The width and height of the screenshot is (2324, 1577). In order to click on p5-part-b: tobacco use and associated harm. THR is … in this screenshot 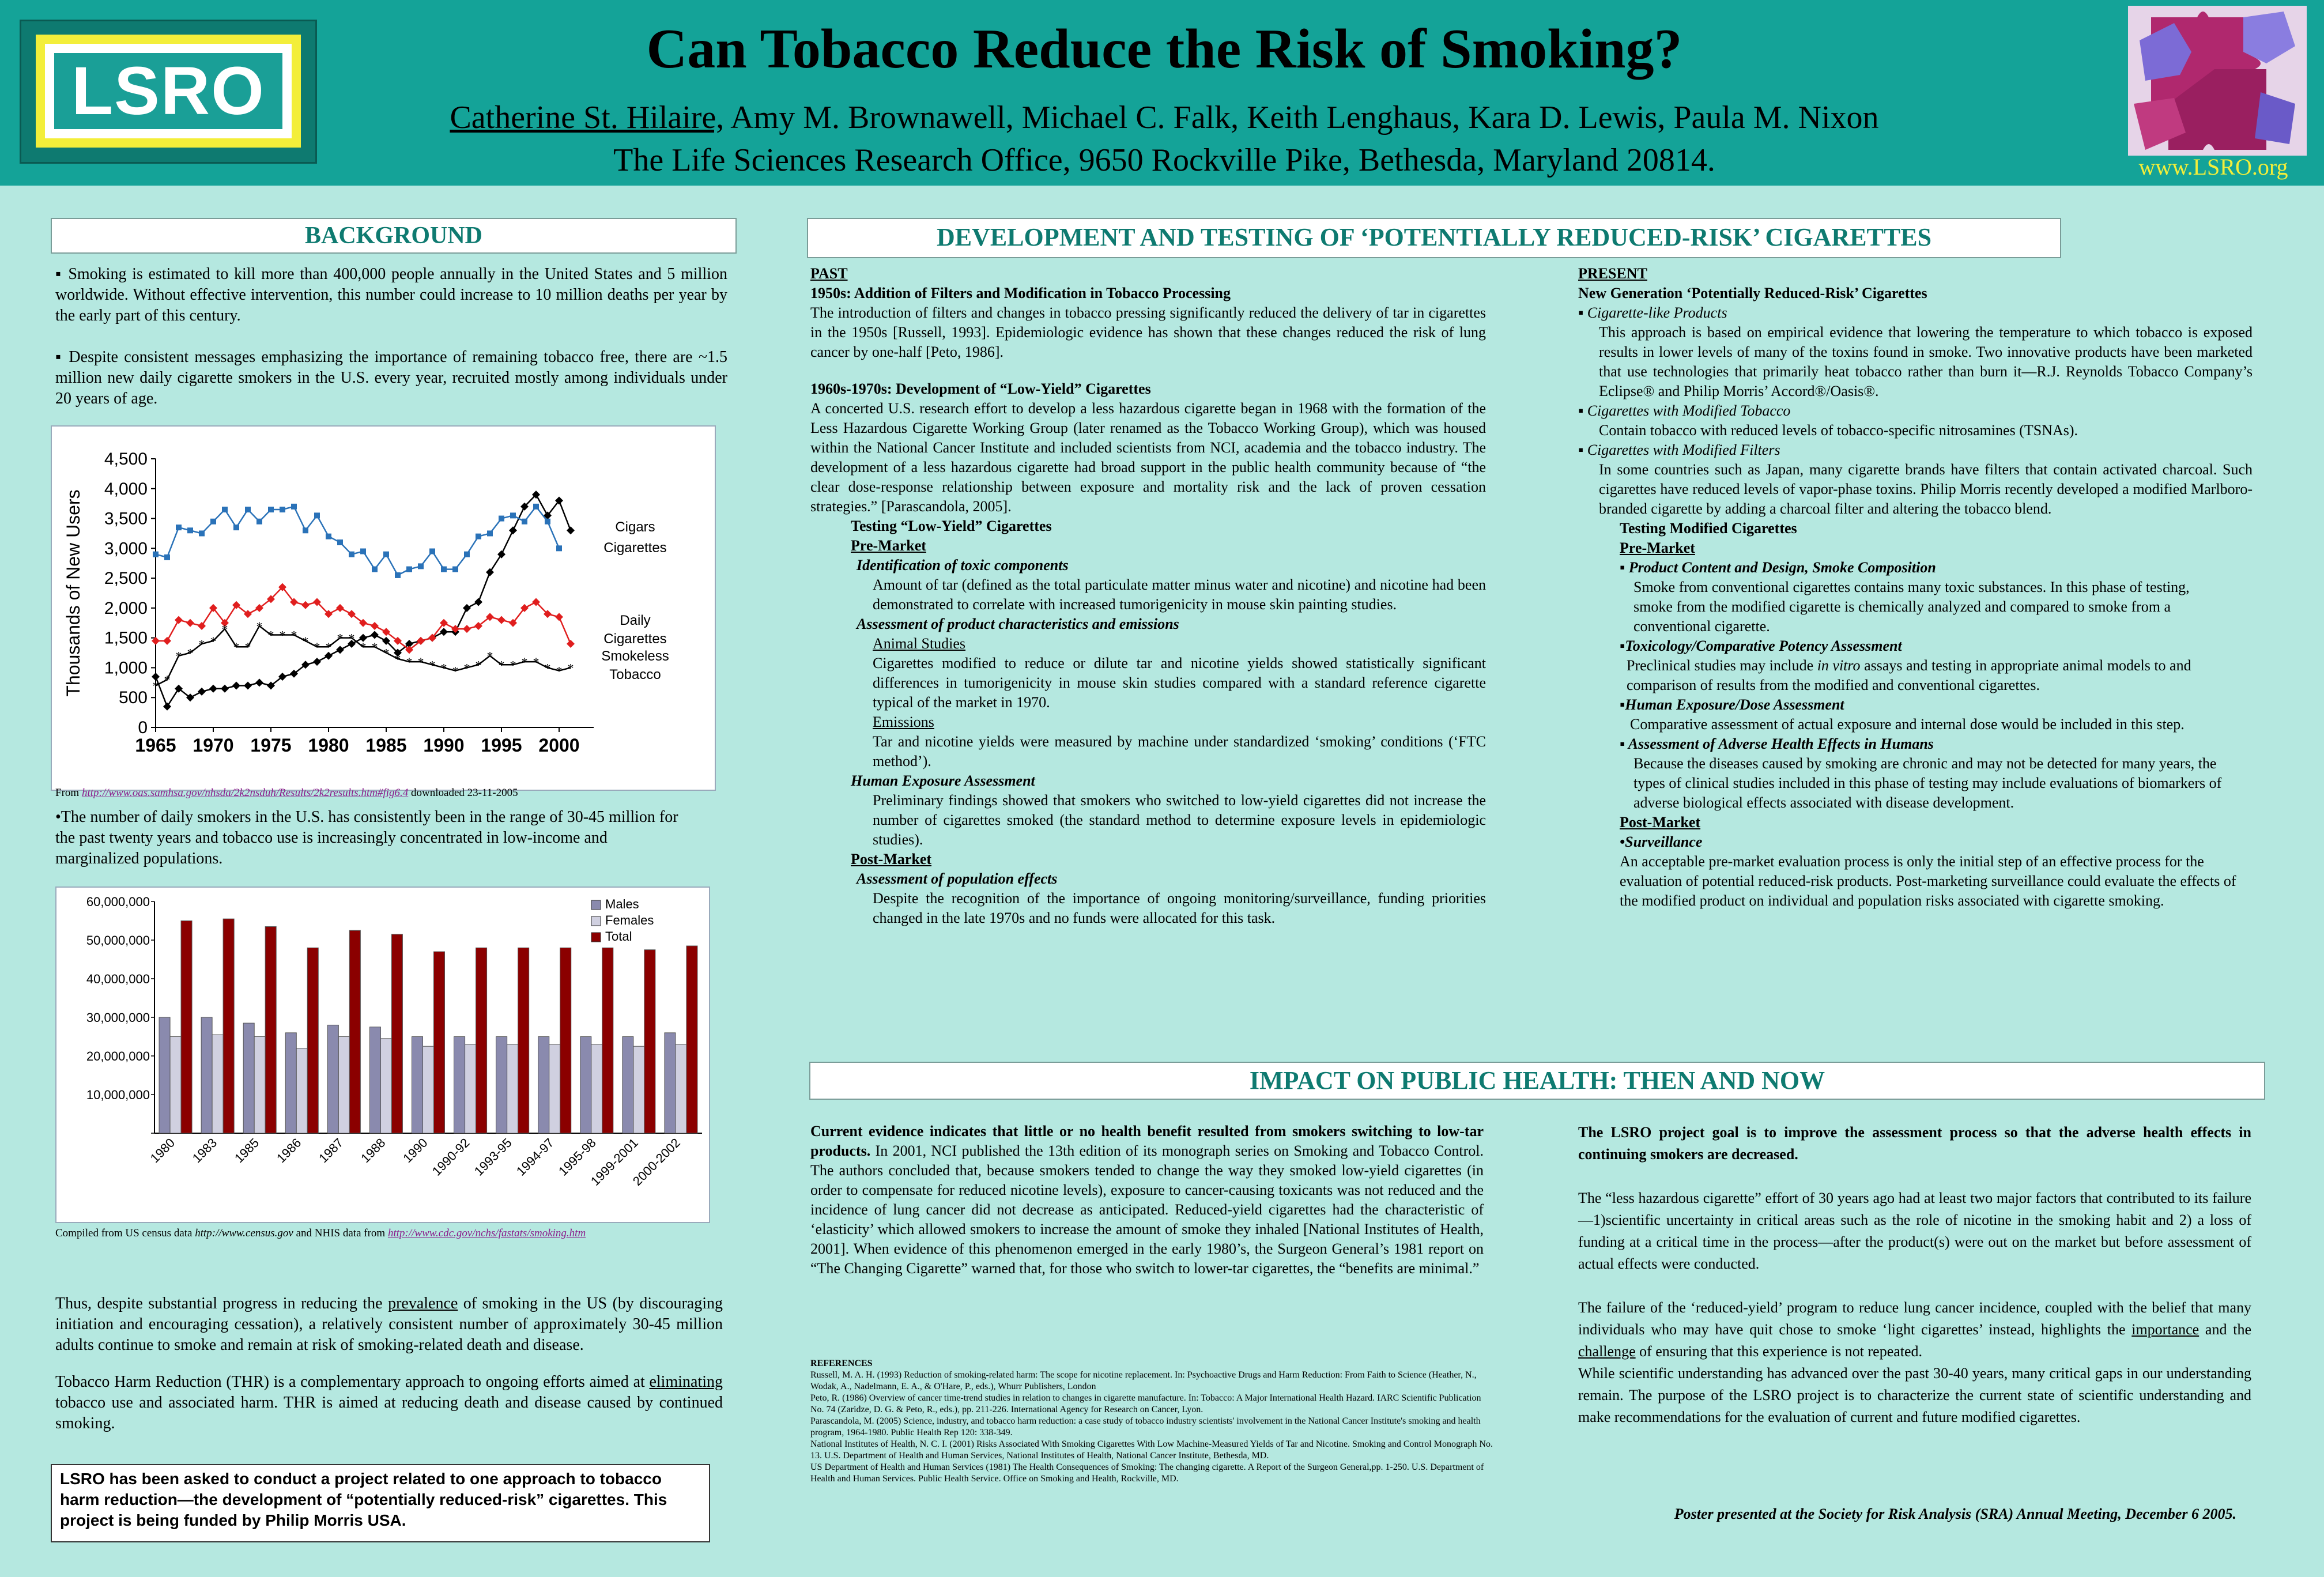, I will do `click(389, 1413)`.